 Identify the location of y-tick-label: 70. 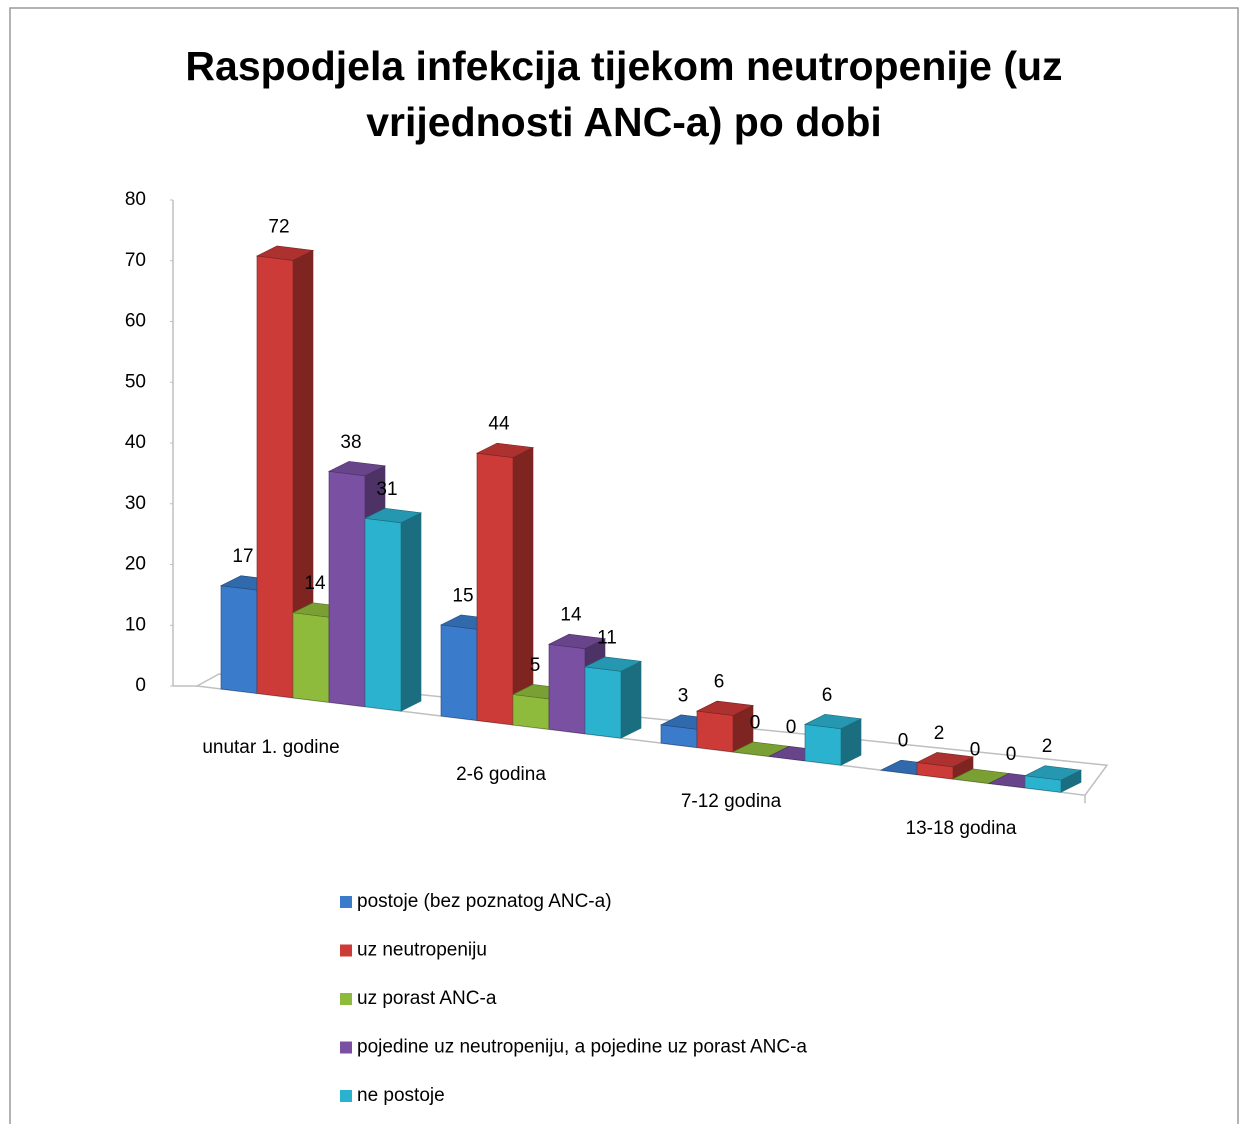
(135, 260).